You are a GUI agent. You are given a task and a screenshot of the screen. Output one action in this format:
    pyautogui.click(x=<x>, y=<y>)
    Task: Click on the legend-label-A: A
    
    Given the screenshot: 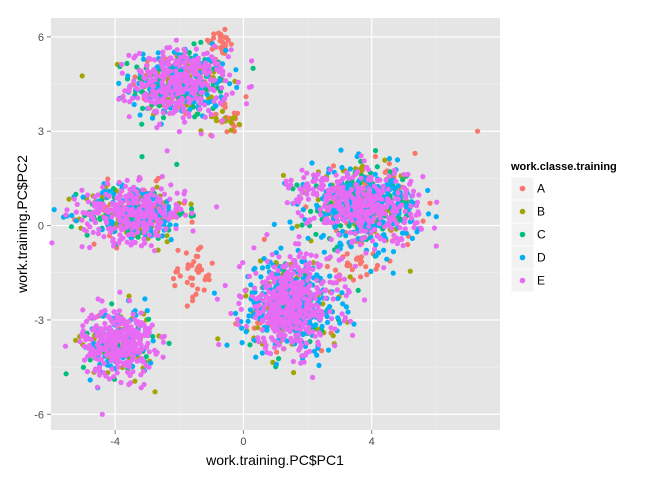 What is the action you would take?
    pyautogui.click(x=541, y=189)
    